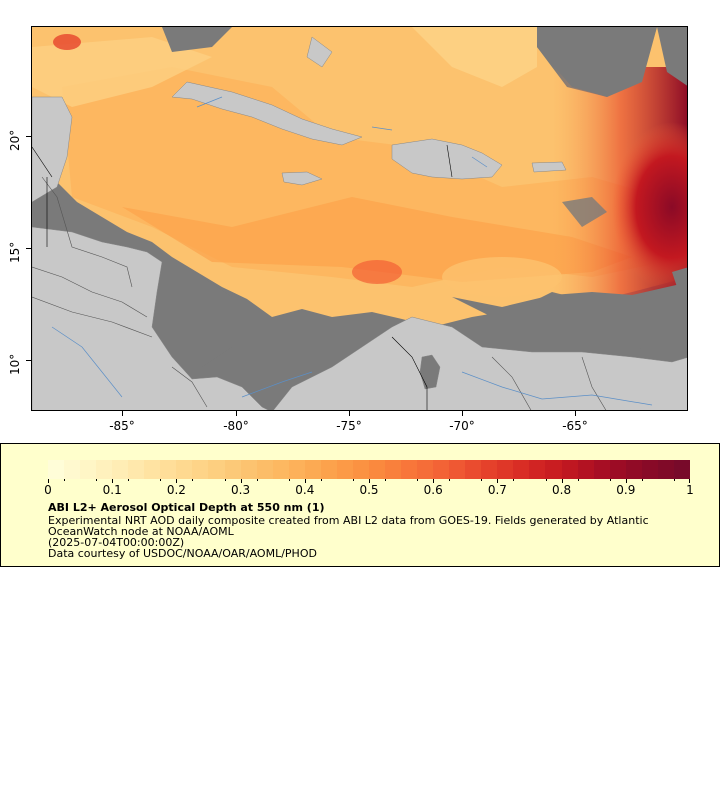 This screenshot has height=800, width=720. Describe the element at coordinates (497, 490) in the screenshot. I see `colorbar-tick-label: 0.7` at that location.